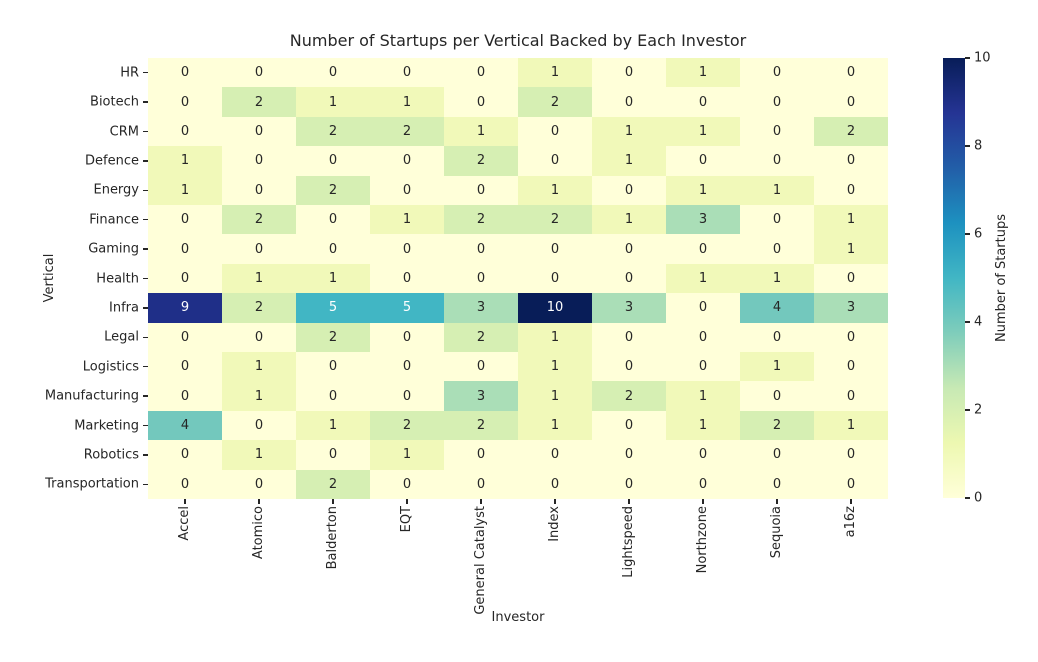 This screenshot has width=1038, height=662. I want to click on colorbar-gradient, so click(954, 278).